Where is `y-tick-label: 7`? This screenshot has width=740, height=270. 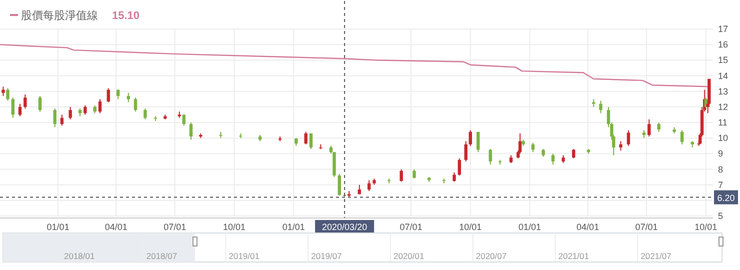
y-tick-label: 7 is located at coordinates (721, 185).